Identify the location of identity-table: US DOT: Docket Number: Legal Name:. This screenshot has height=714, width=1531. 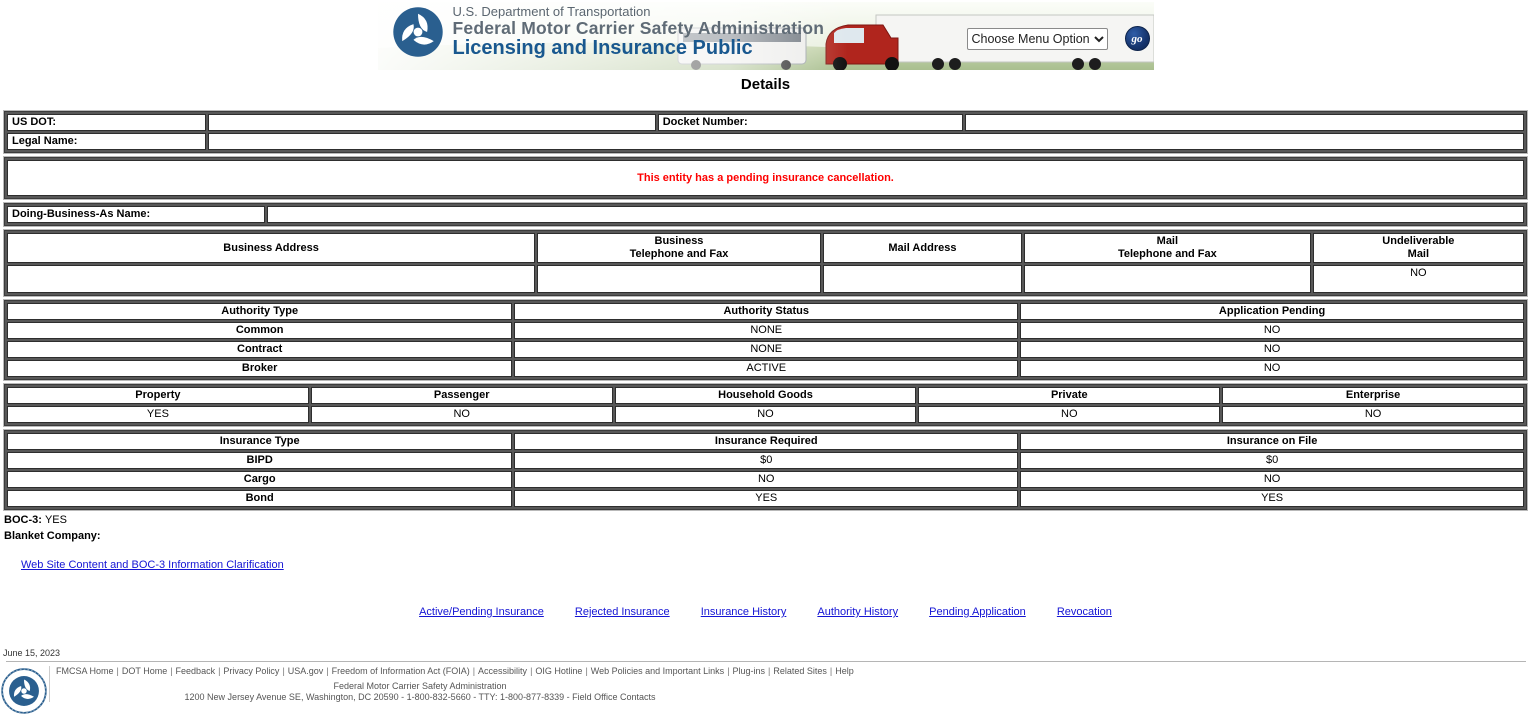
(765, 132).